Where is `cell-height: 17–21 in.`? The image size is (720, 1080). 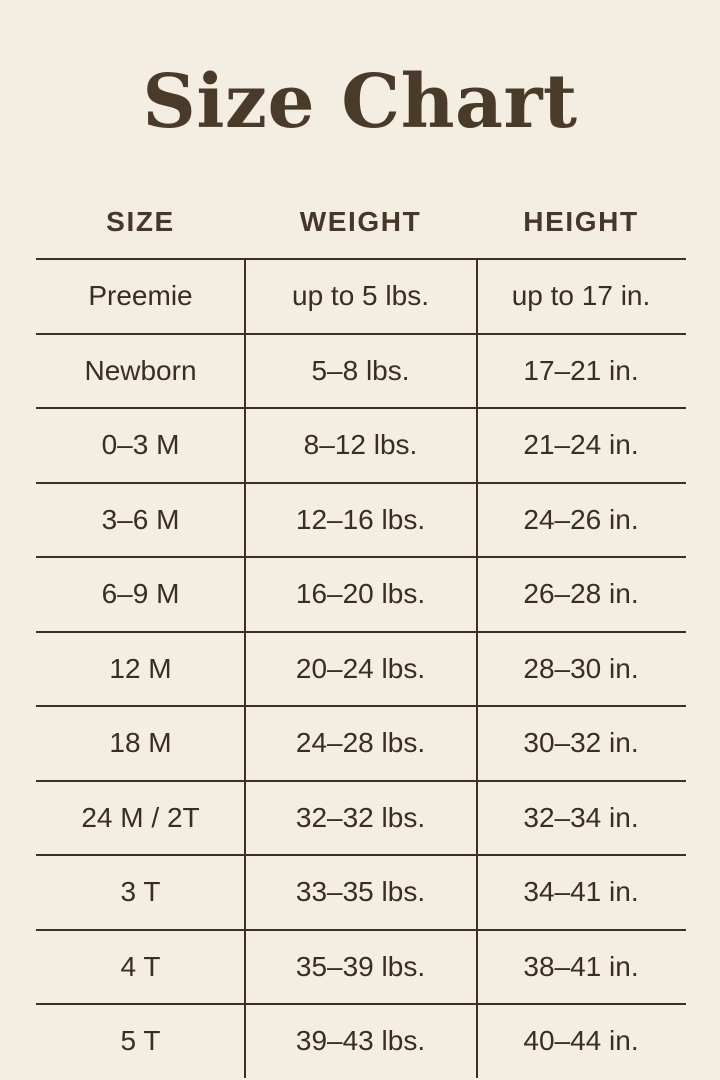
cell-height: 17–21 in. is located at coordinates (581, 370).